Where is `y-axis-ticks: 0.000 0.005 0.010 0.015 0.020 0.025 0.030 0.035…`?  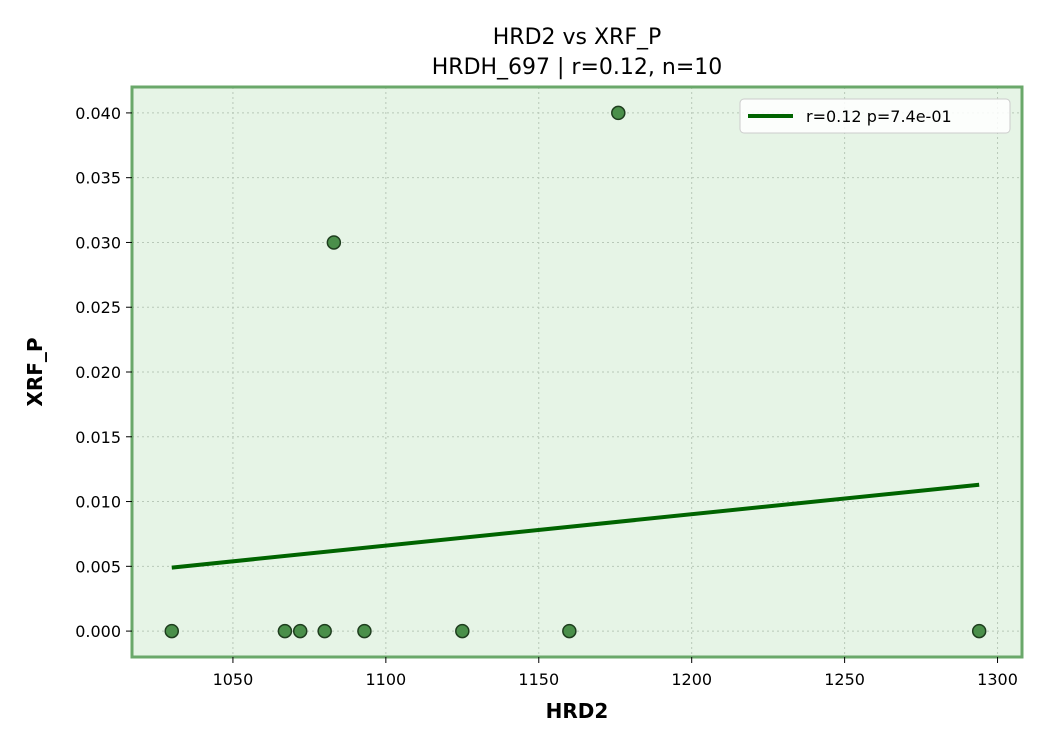
y-axis-ticks: 0.000 0.005 0.010 0.015 0.020 0.025 0.030 0.035… is located at coordinates (103, 372).